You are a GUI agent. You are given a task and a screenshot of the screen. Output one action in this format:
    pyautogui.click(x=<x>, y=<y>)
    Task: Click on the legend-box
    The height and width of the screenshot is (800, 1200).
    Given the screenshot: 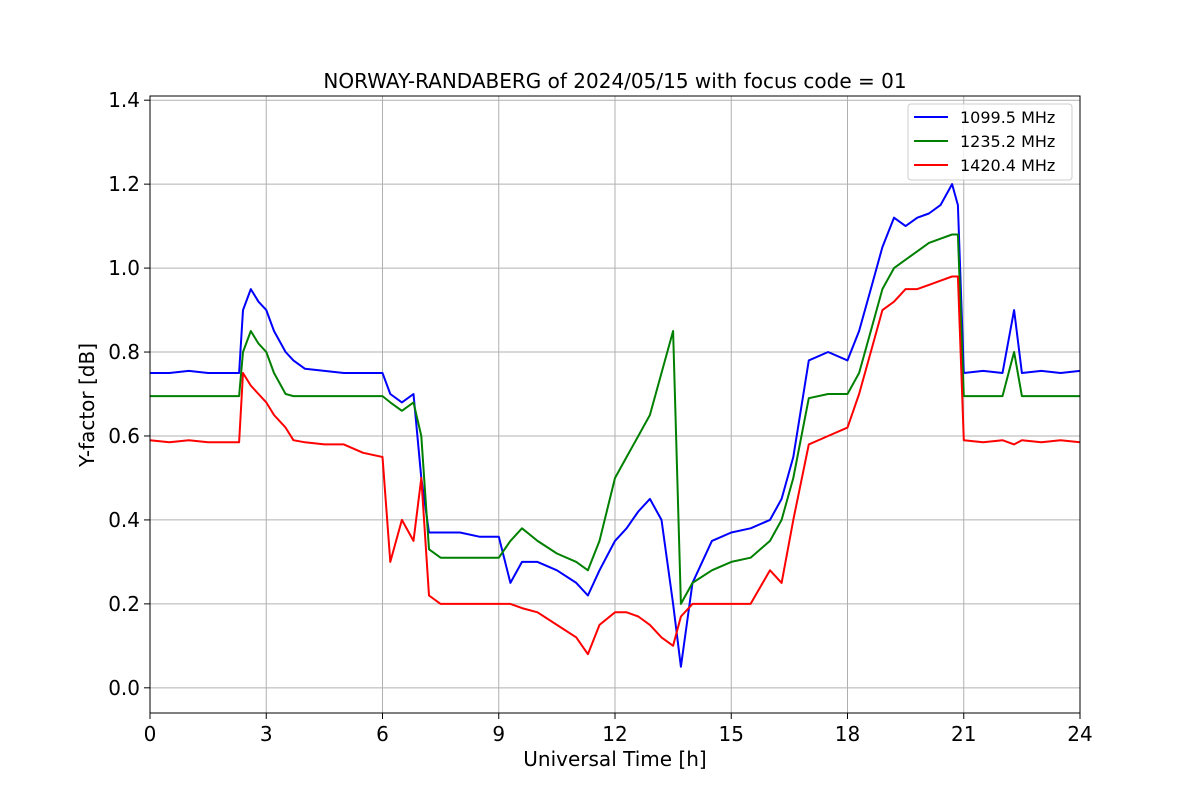 What is the action you would take?
    pyautogui.click(x=990, y=142)
    